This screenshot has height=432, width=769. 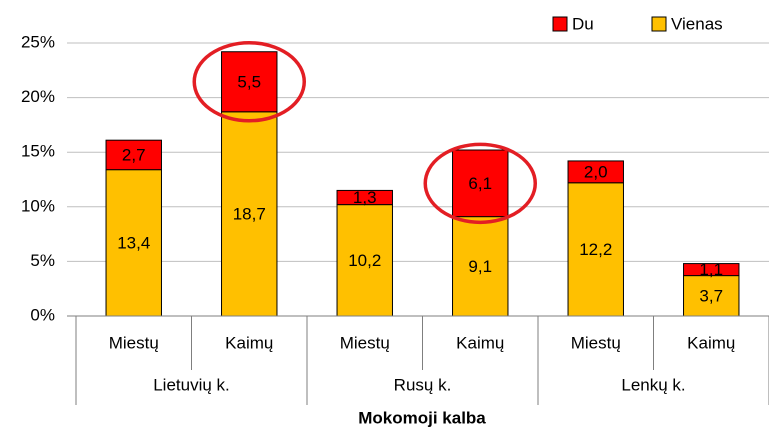 I want to click on value-label: 13,4, so click(x=133, y=242).